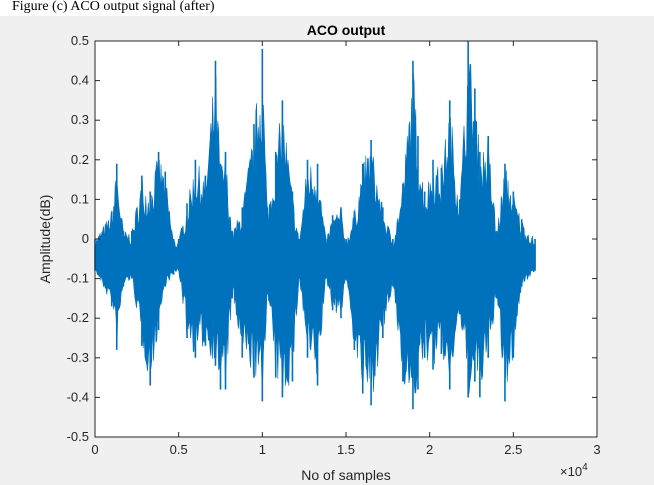 Image resolution: width=654 pixels, height=485 pixels. What do you see at coordinates (78, 436) in the screenshot?
I see `y-tick-label: -0.5` at bounding box center [78, 436].